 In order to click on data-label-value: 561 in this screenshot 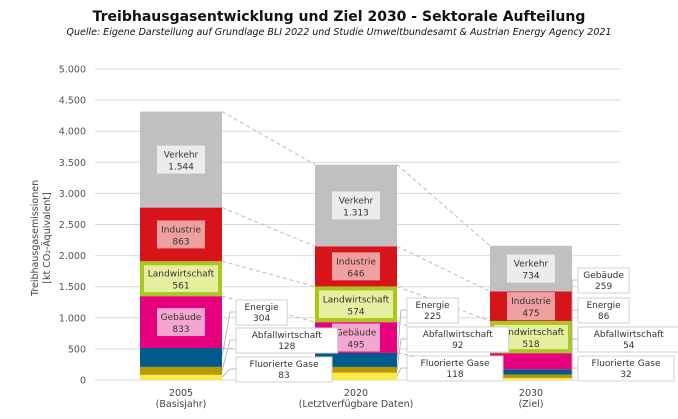, I will do `click(180, 287)`.